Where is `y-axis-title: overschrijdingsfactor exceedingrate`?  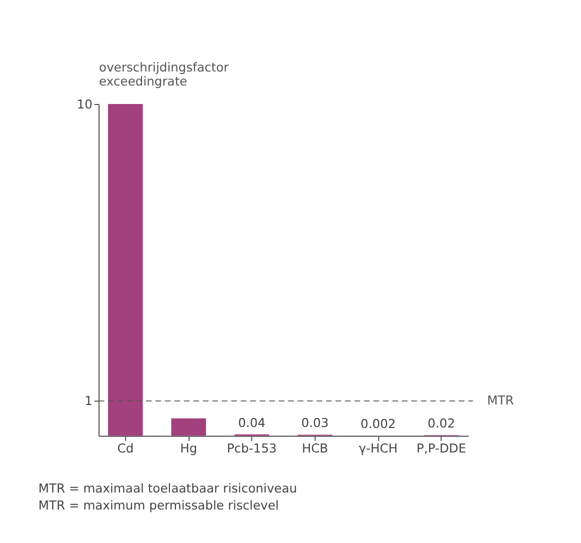 y-axis-title: overschrijdingsfactor exceedingrate is located at coordinates (164, 74).